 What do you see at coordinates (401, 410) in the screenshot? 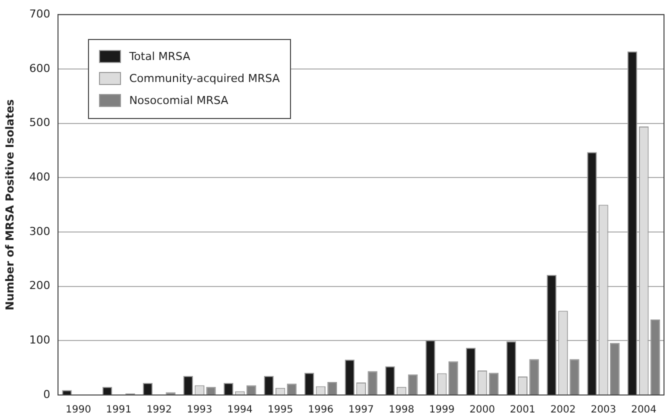
I see `x-tick-label: 1998` at bounding box center [401, 410].